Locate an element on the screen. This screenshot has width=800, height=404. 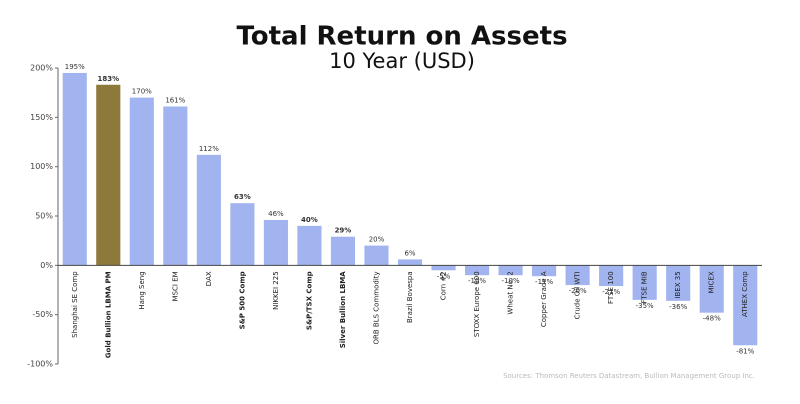
x-tick-label: MSCI EM is located at coordinates (175, 286).